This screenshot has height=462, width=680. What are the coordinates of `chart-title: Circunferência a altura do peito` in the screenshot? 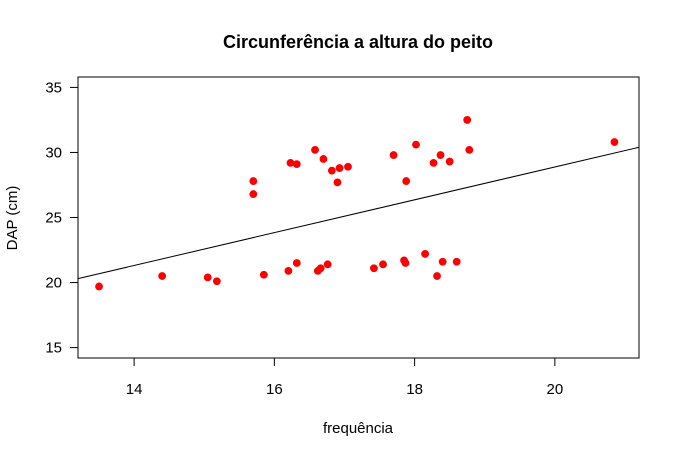 It's located at (358, 42).